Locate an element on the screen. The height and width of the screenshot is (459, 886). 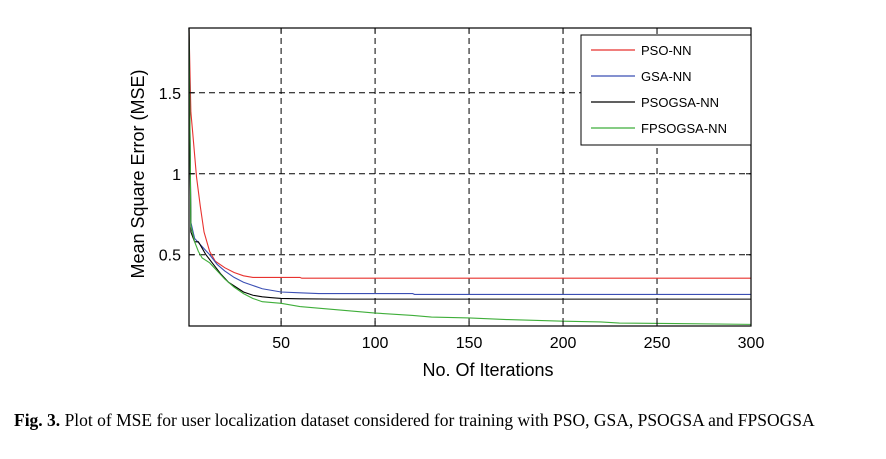
legend: PSO-NN GSA-NN PSOGSA-NN FPSOGSA-NN is located at coordinates (666, 90).